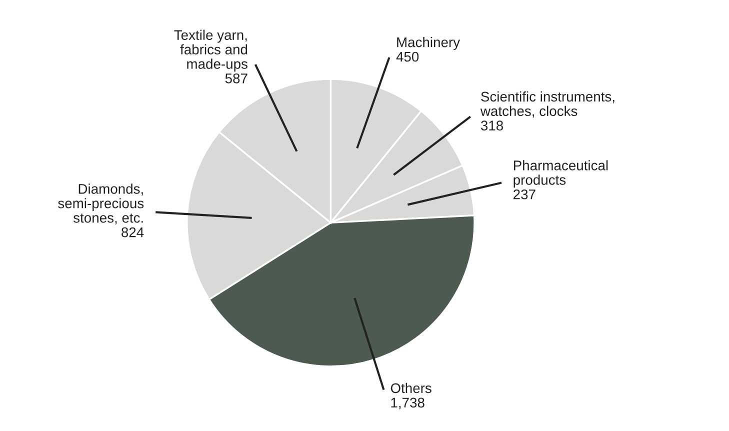 The height and width of the screenshot is (431, 729). Describe the element at coordinates (428, 43) in the screenshot. I see `slice-label: Machinery` at that location.